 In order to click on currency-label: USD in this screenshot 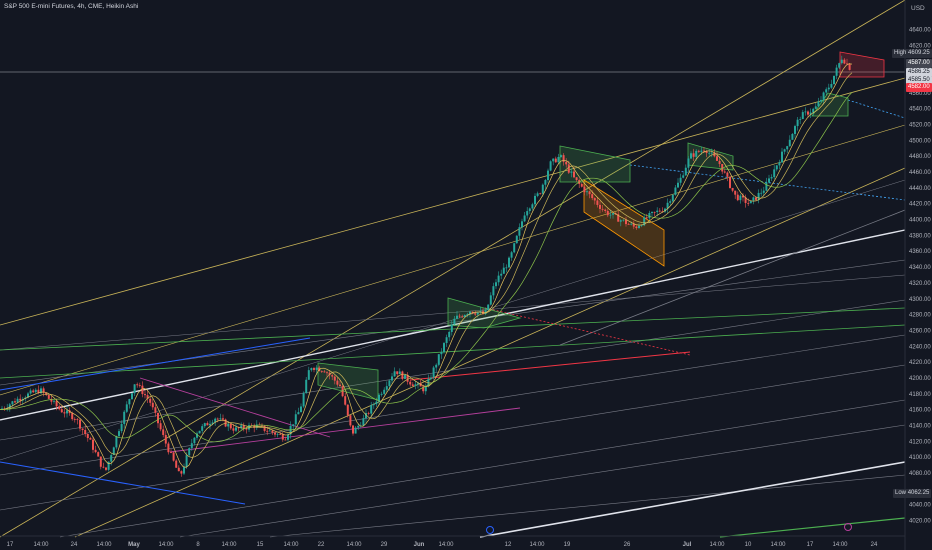, I will do `click(918, 8)`.